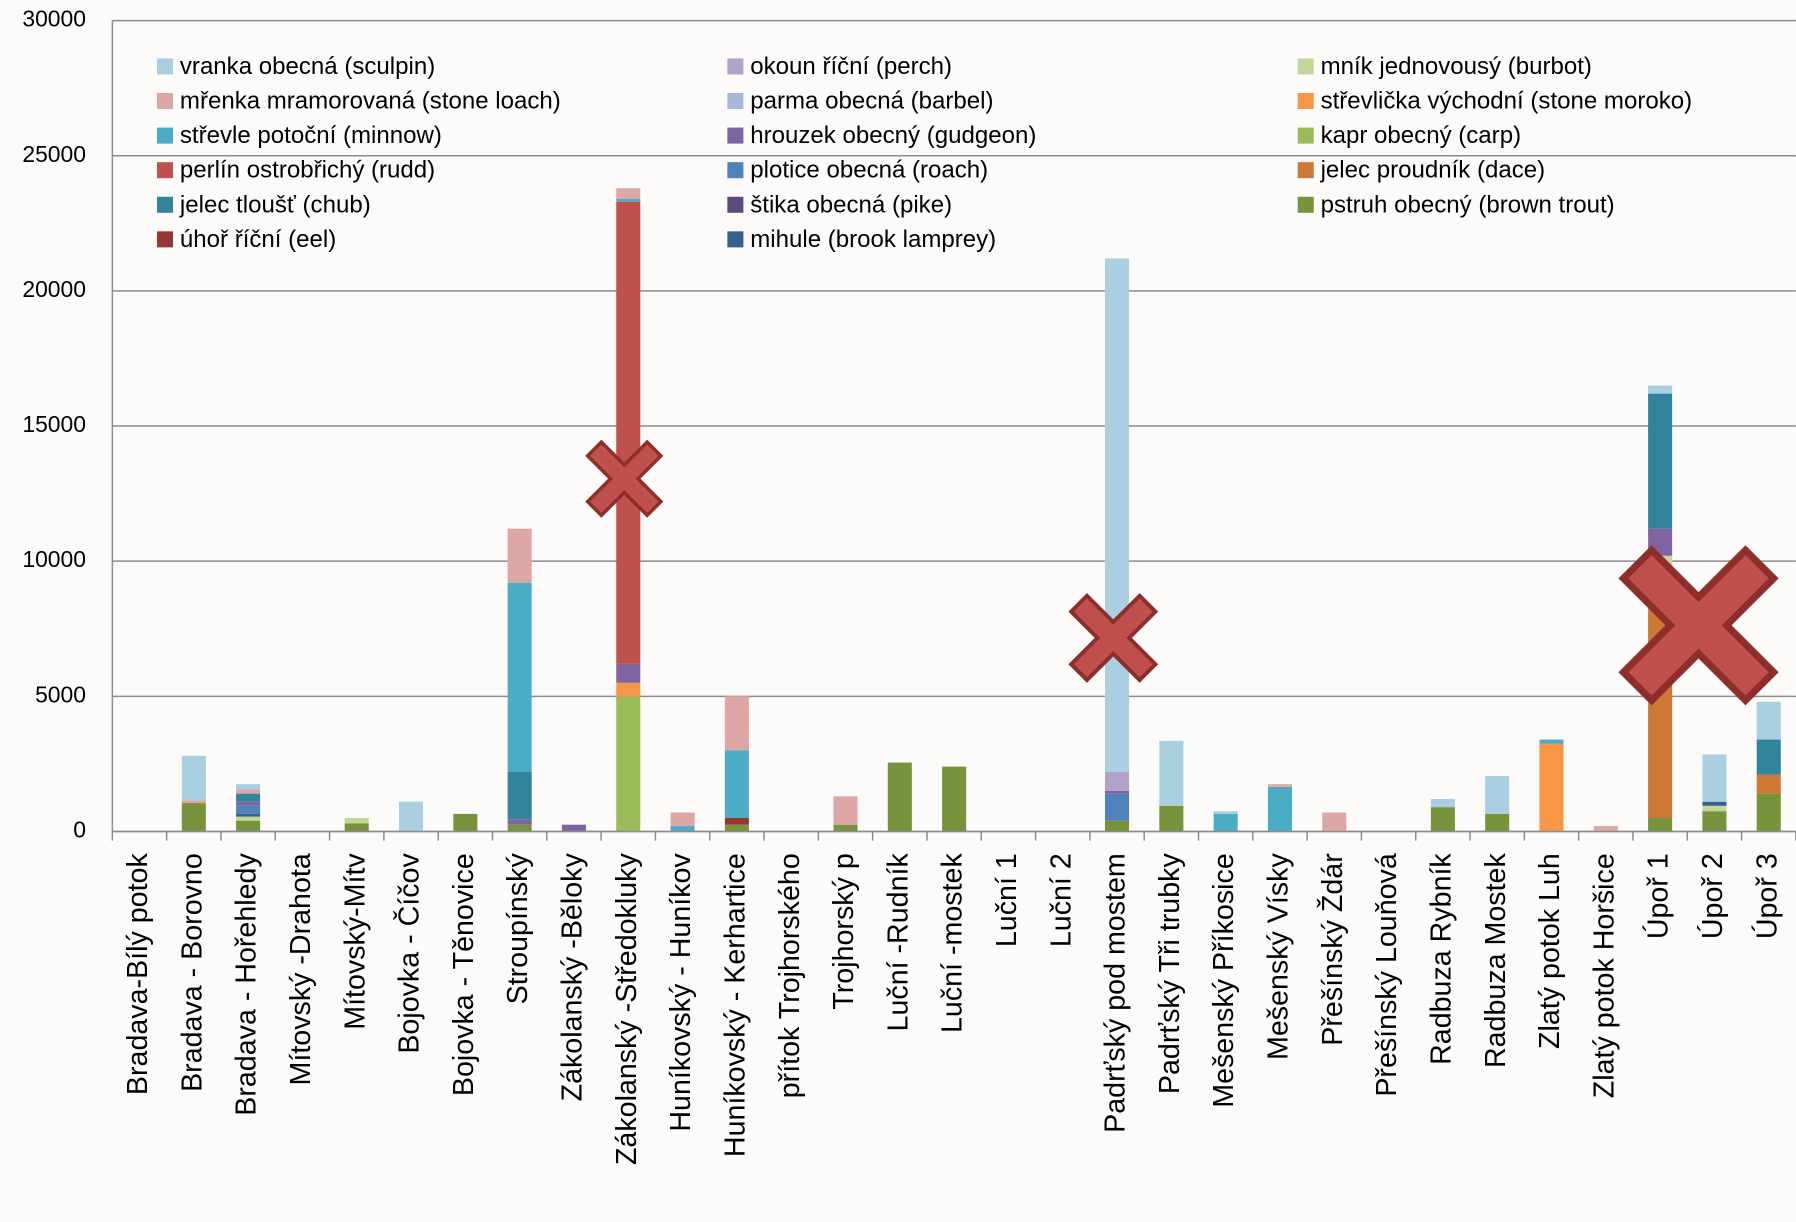  What do you see at coordinates (873, 239) in the screenshot?
I see `legend-label: mihule (brook lamprey)` at bounding box center [873, 239].